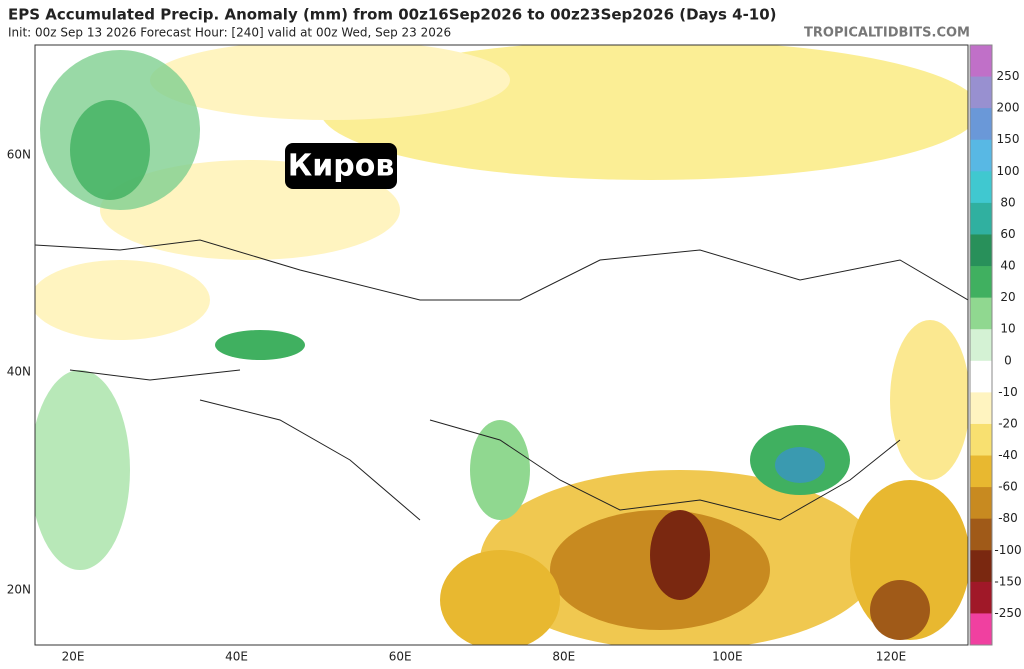 The image size is (1024, 669). Describe the element at coordinates (1008, 423) in the screenshot. I see `colorbar-label: -20` at that location.